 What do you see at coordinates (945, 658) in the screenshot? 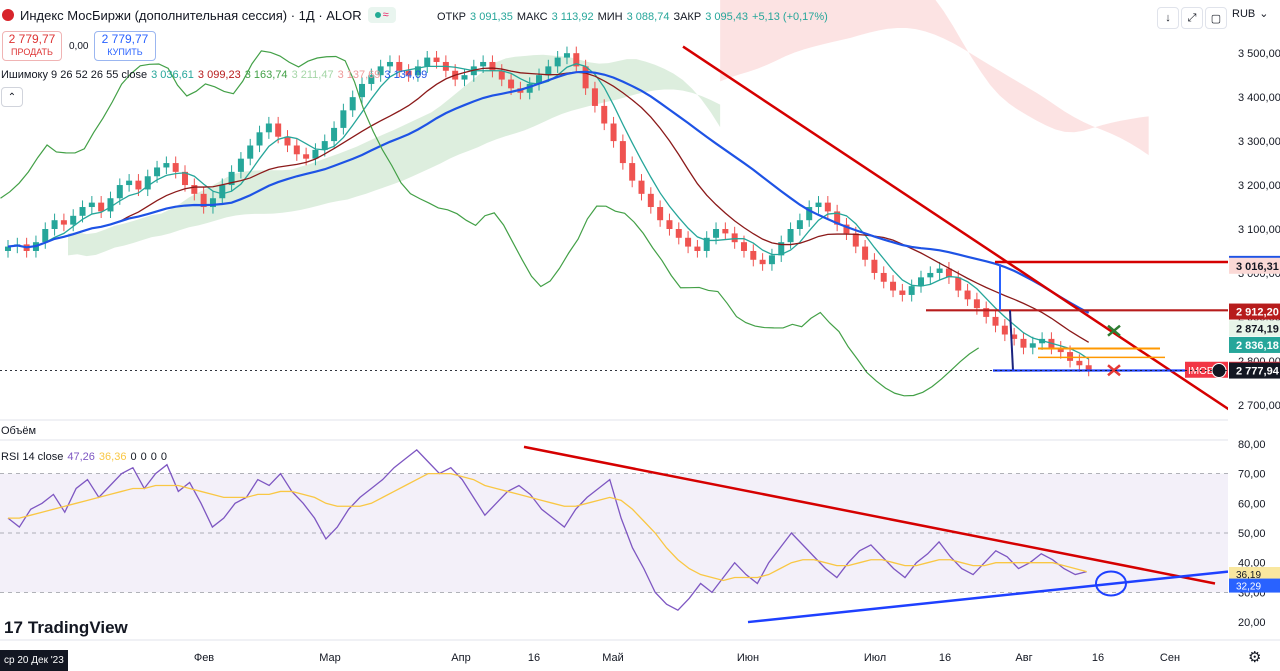
I see `time-tick-label: 16` at bounding box center [945, 658].